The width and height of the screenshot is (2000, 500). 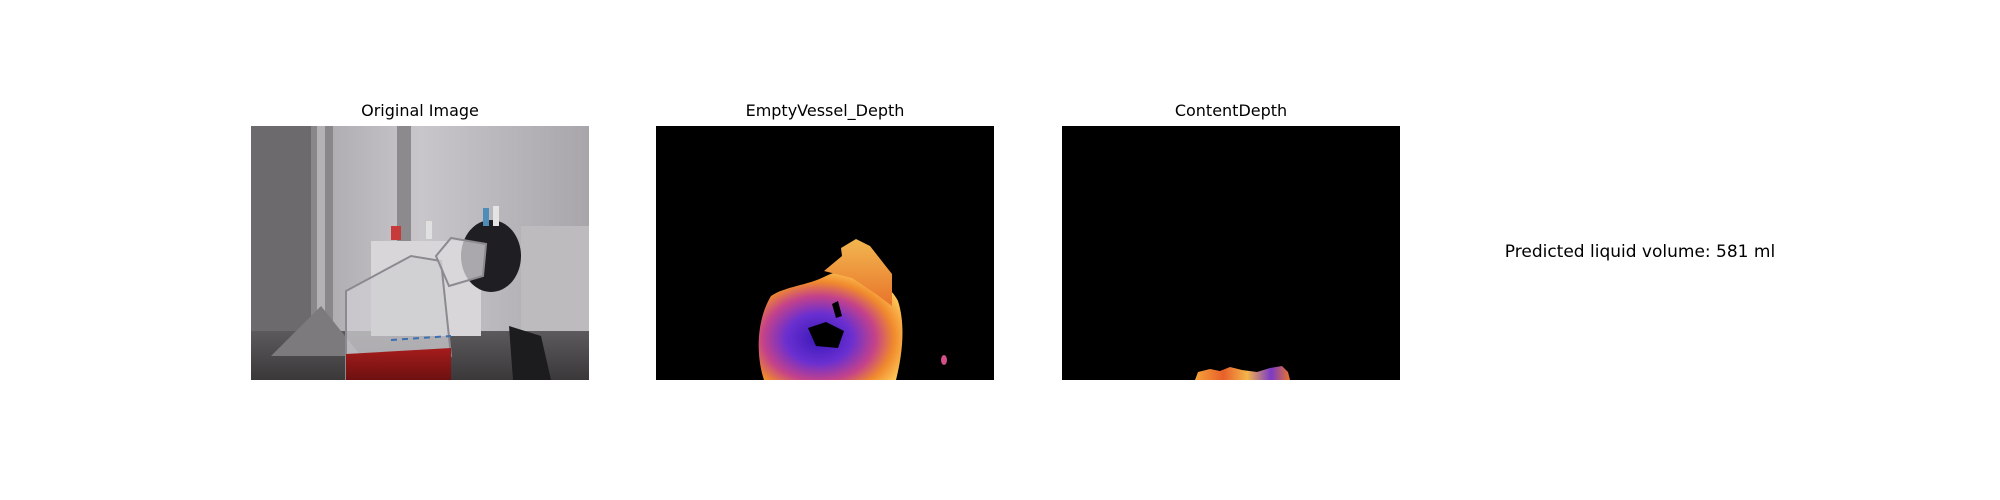 I want to click on empty-vessel-depth-map, so click(x=825, y=253).